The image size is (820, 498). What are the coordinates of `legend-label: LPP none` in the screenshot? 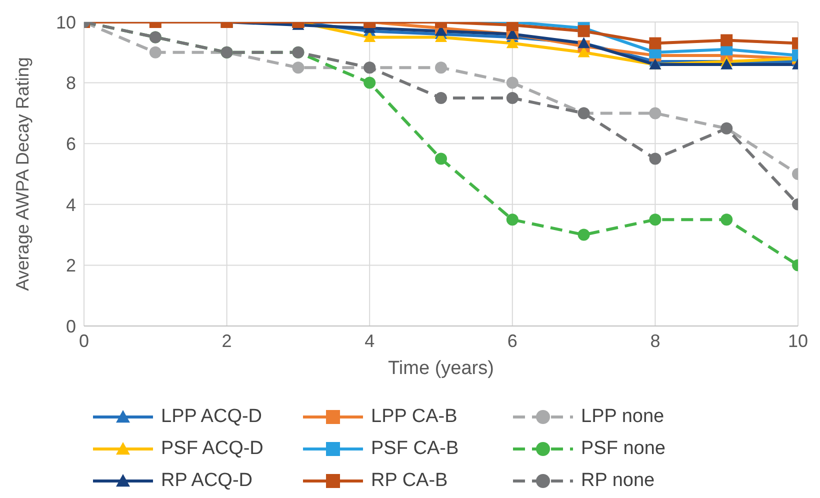 It's located at (622, 417).